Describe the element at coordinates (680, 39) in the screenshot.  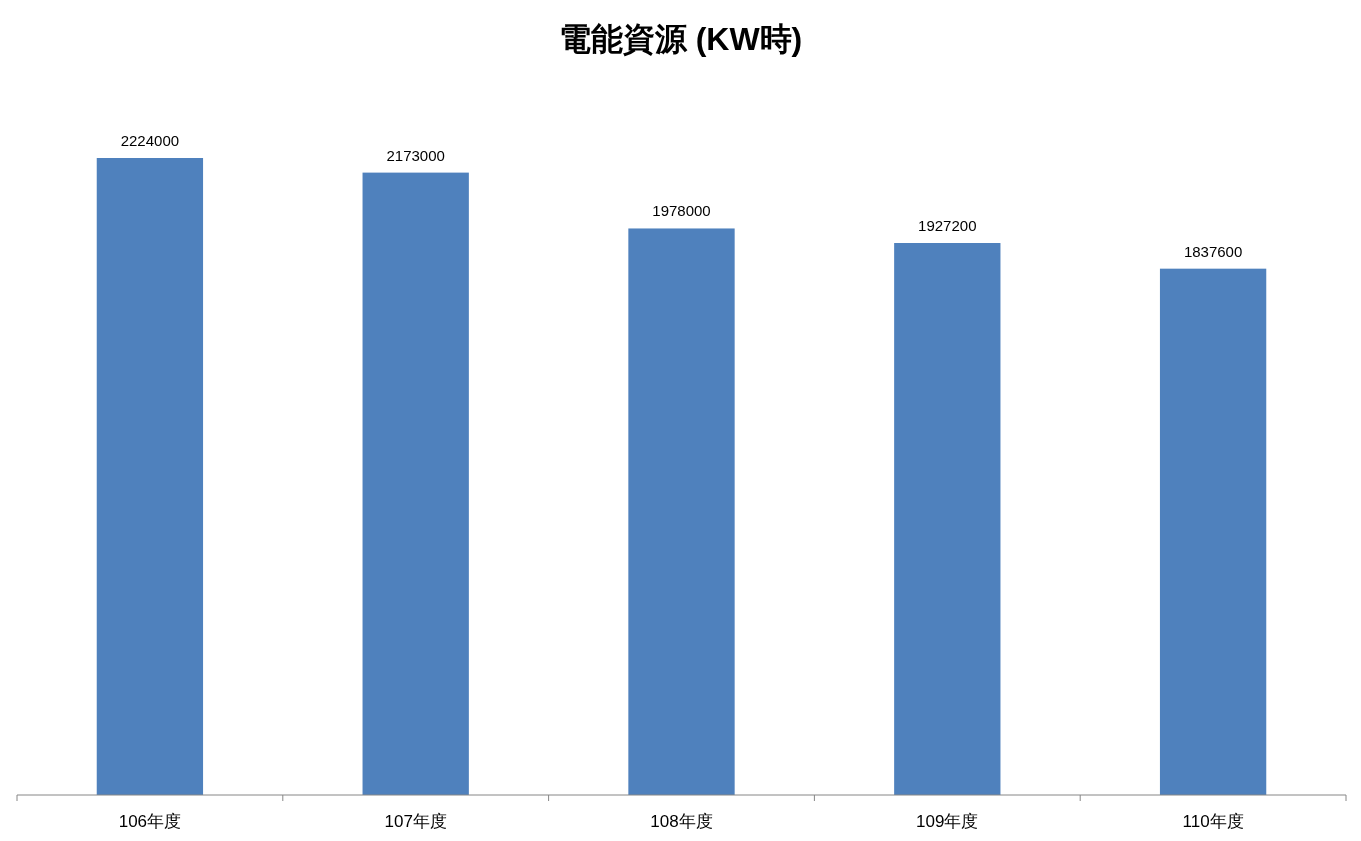
I see `title: 電能資源 (KW時)` at that location.